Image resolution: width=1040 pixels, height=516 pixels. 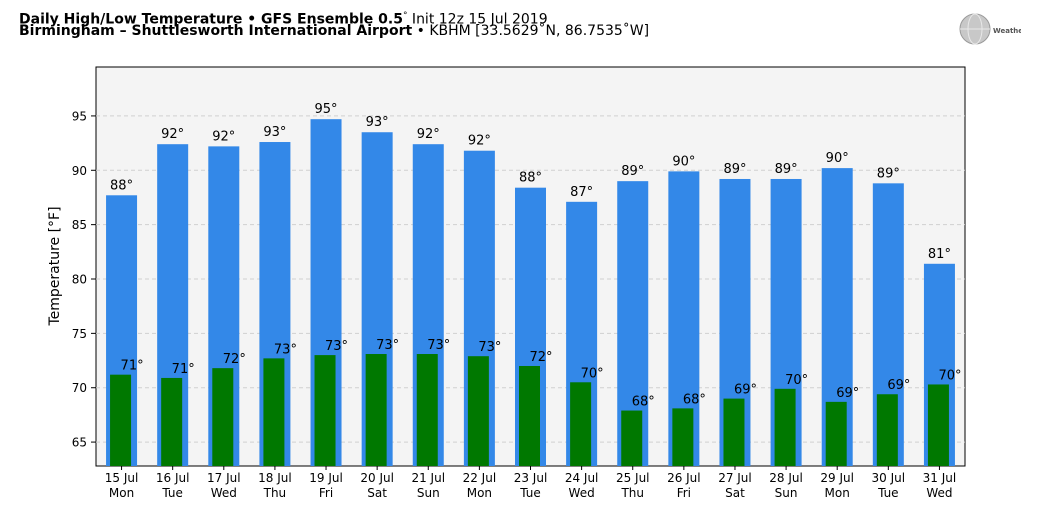 What do you see at coordinates (122, 478) in the screenshot?
I see `x-tick-date: 15 Jul` at bounding box center [122, 478].